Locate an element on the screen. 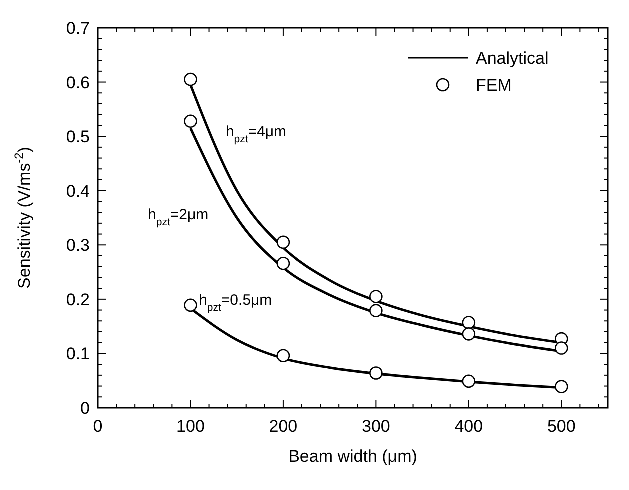 The height and width of the screenshot is (490, 629). y-tick-label: 0 is located at coordinates (85, 408).